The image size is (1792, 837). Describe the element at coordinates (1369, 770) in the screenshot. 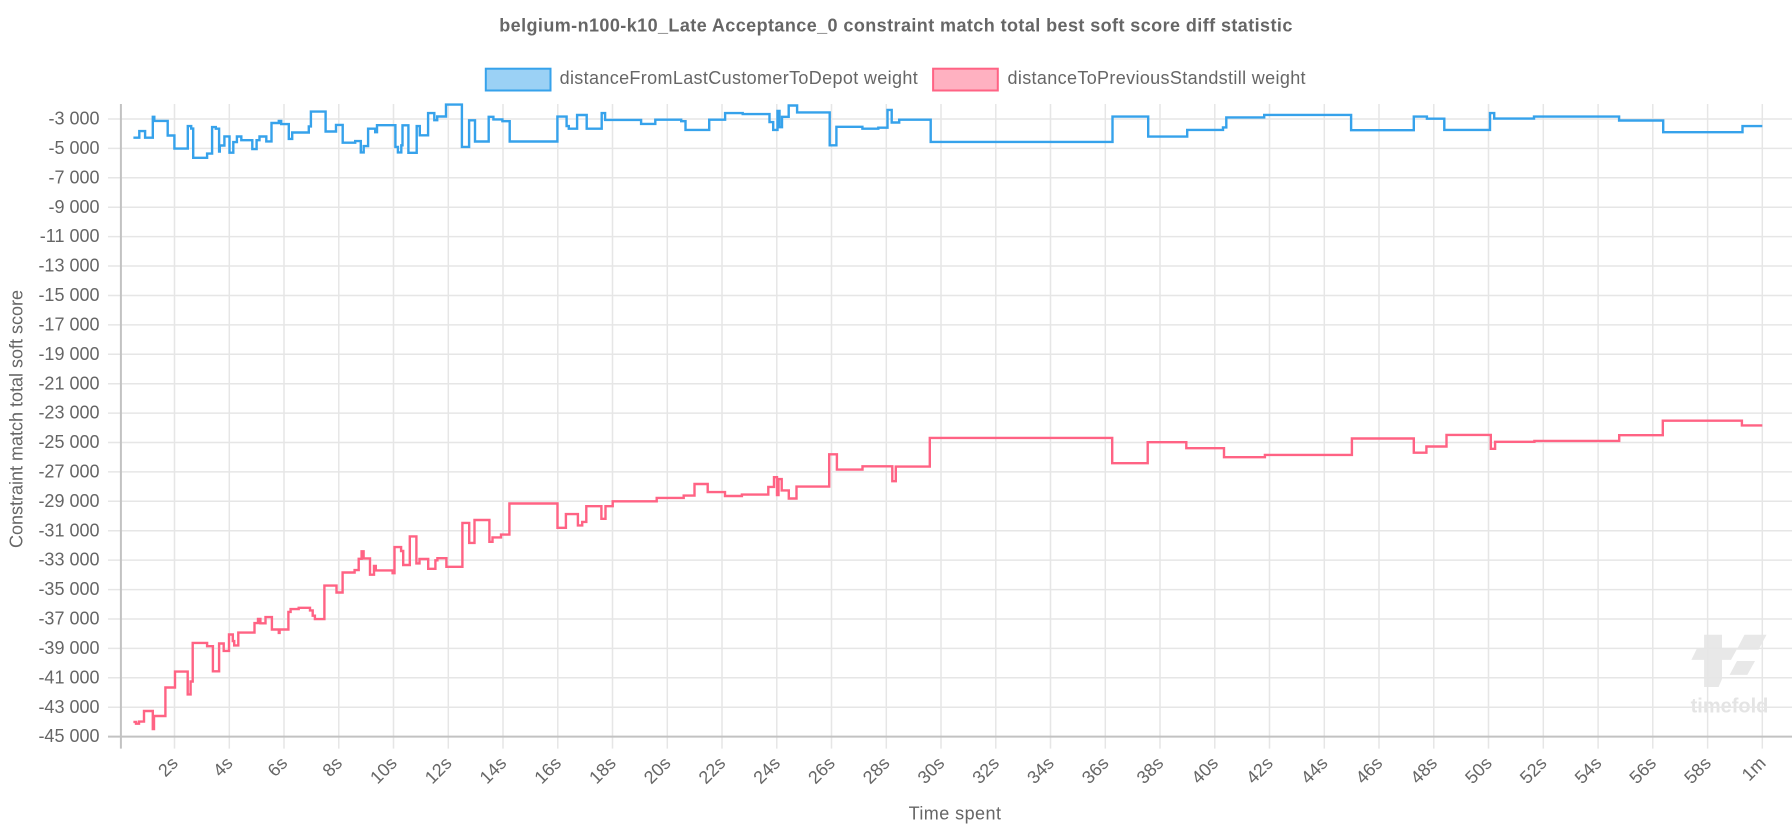

I see `svg-text: 46s` at that location.